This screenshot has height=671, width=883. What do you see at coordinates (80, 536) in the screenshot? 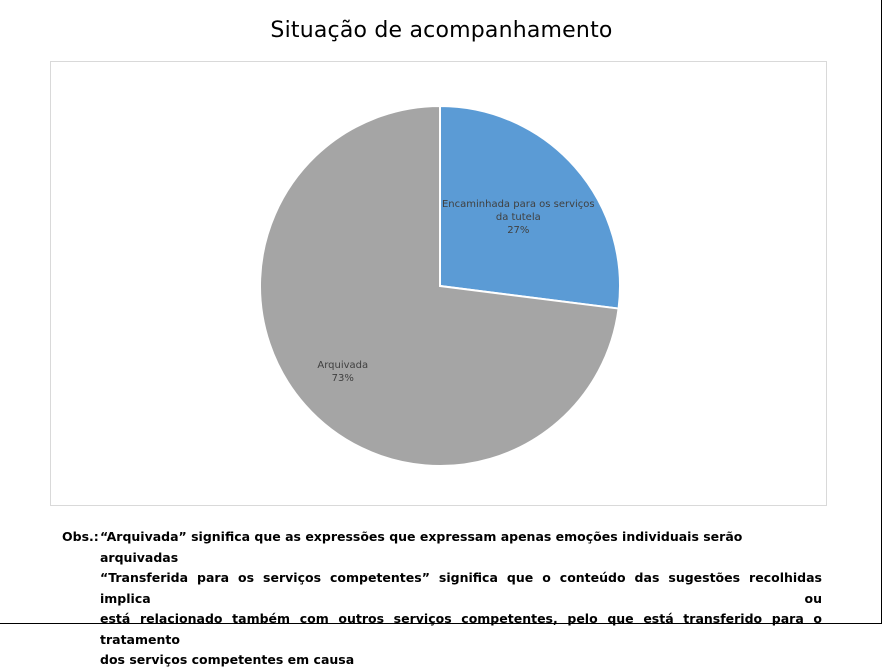
I see `notes-prefix: Obs.:` at bounding box center [80, 536].